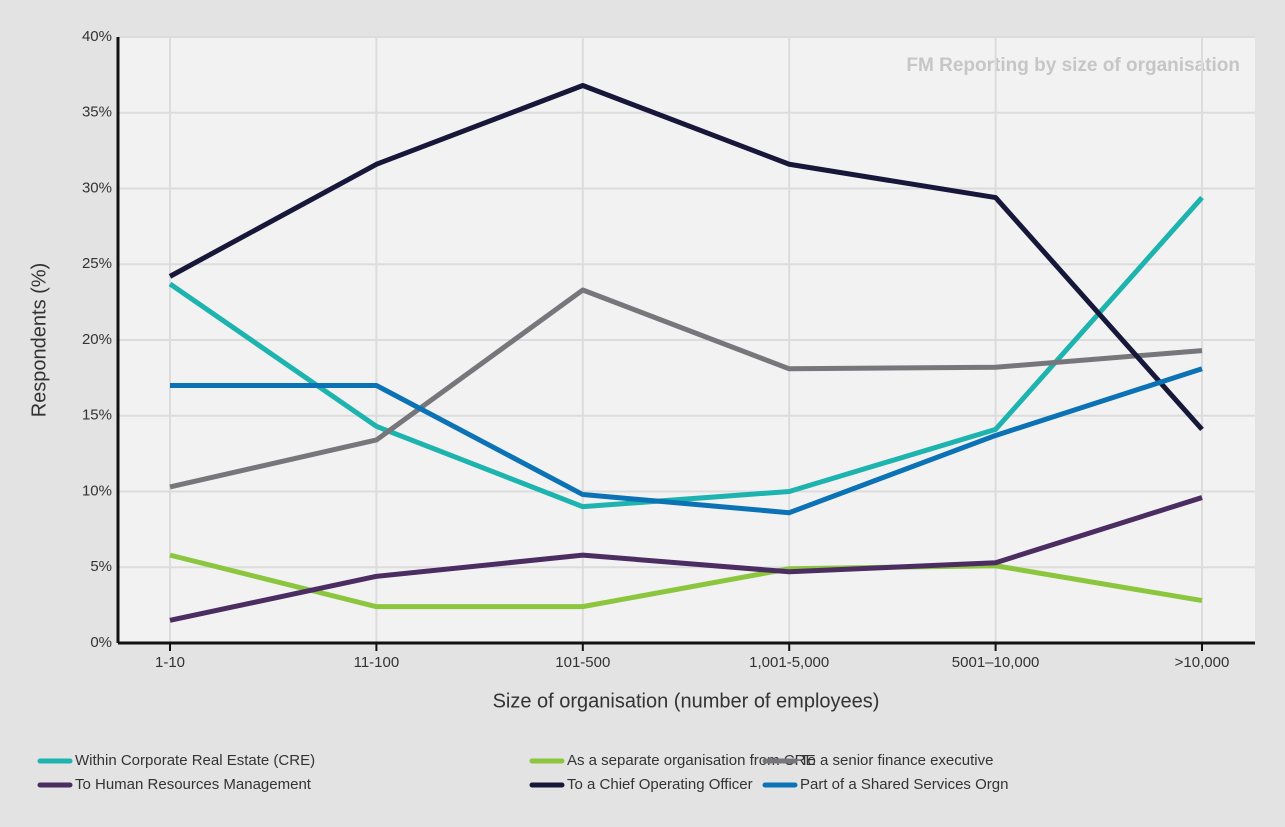 Image resolution: width=1285 pixels, height=827 pixels. Describe the element at coordinates (1202, 662) in the screenshot. I see `x-tick-label: >10,000` at that location.